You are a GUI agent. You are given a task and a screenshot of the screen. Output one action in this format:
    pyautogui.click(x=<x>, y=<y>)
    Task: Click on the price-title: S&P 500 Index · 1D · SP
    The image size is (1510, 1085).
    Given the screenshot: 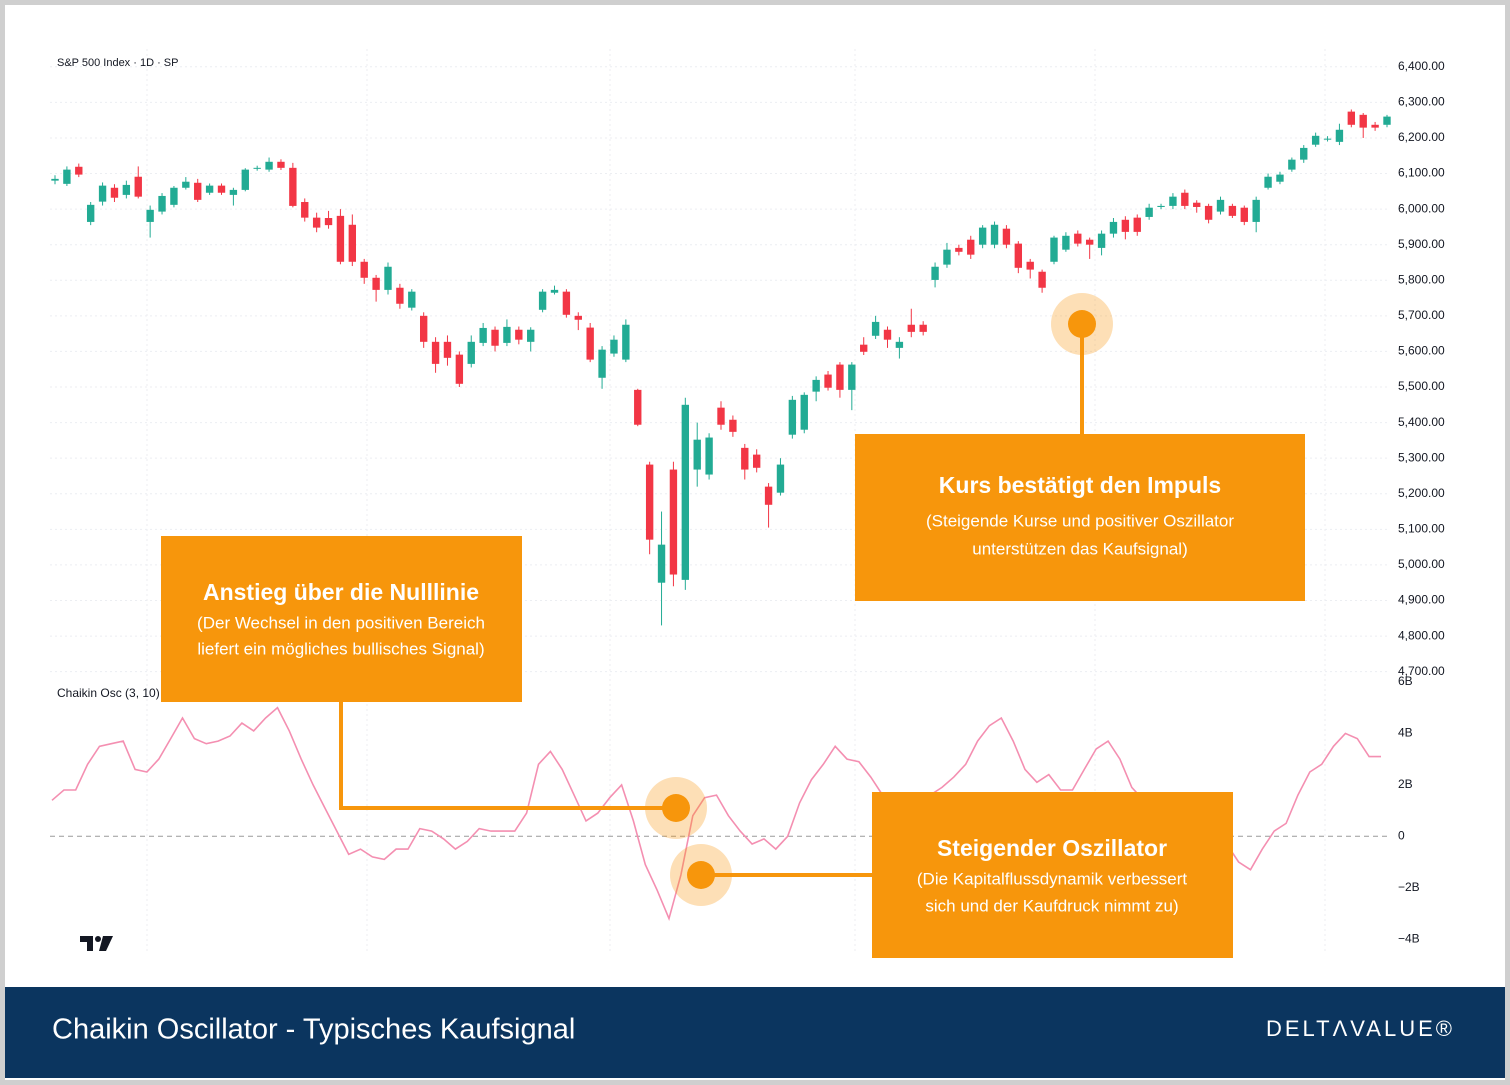 What is the action you would take?
    pyautogui.click(x=117, y=63)
    